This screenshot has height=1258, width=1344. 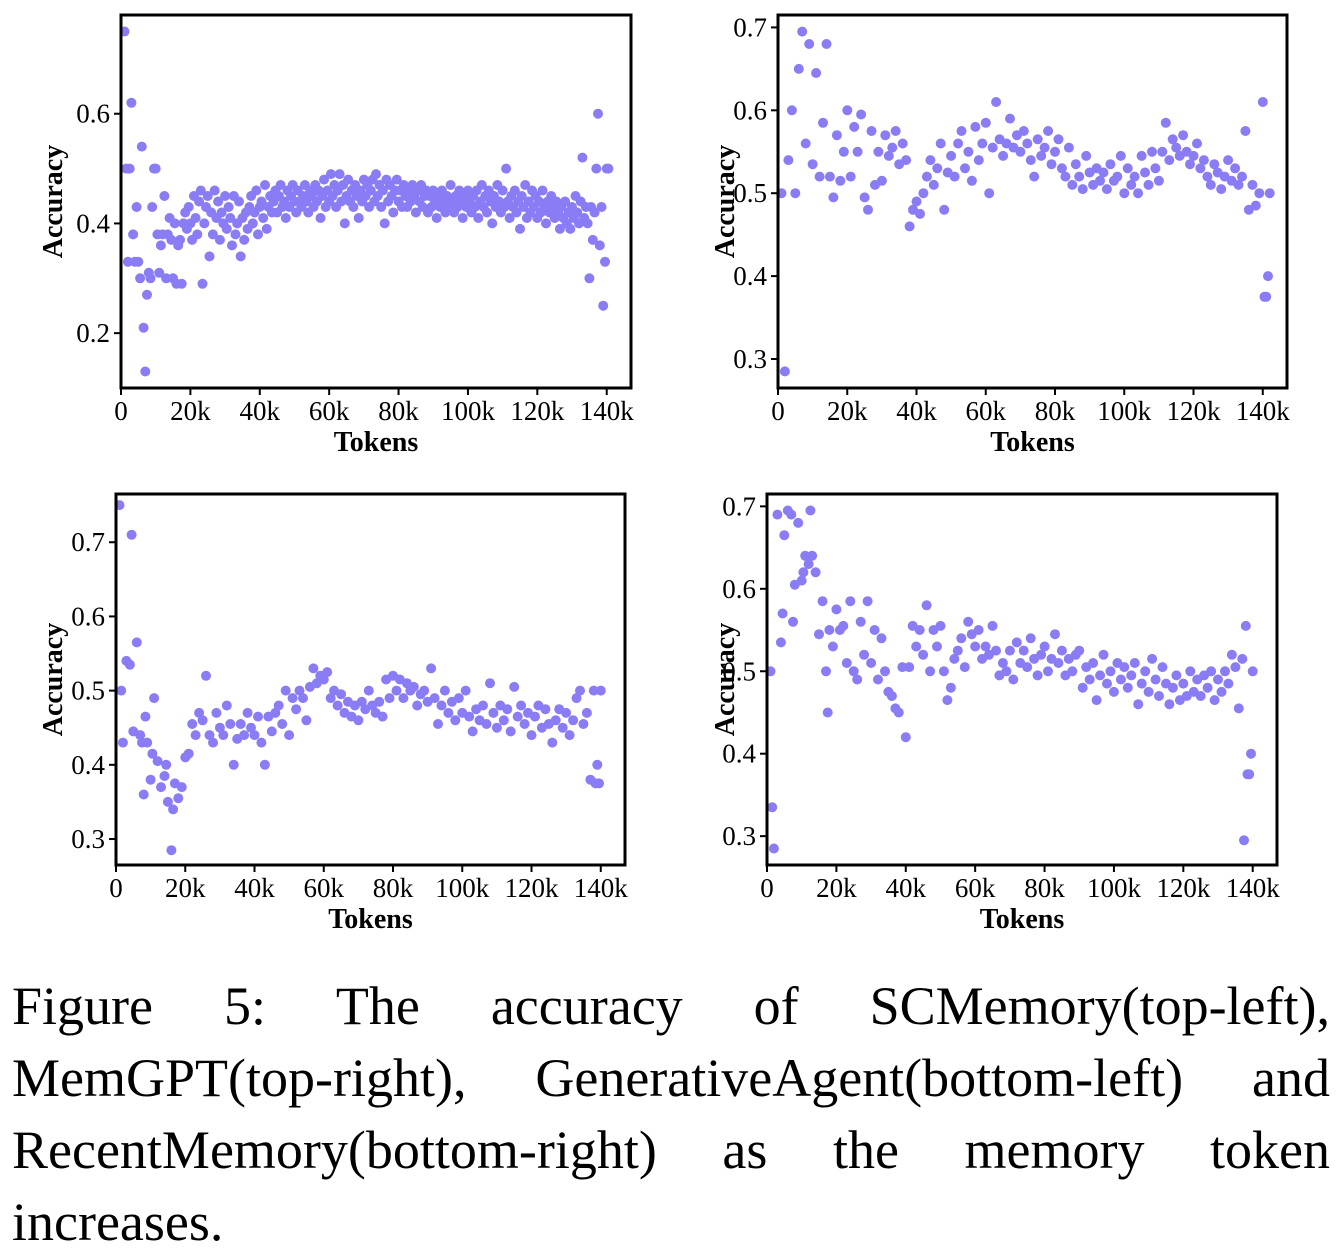 What do you see at coordinates (750, 110) in the screenshot?
I see `memgpt-ytick-label-3: 0.6` at bounding box center [750, 110].